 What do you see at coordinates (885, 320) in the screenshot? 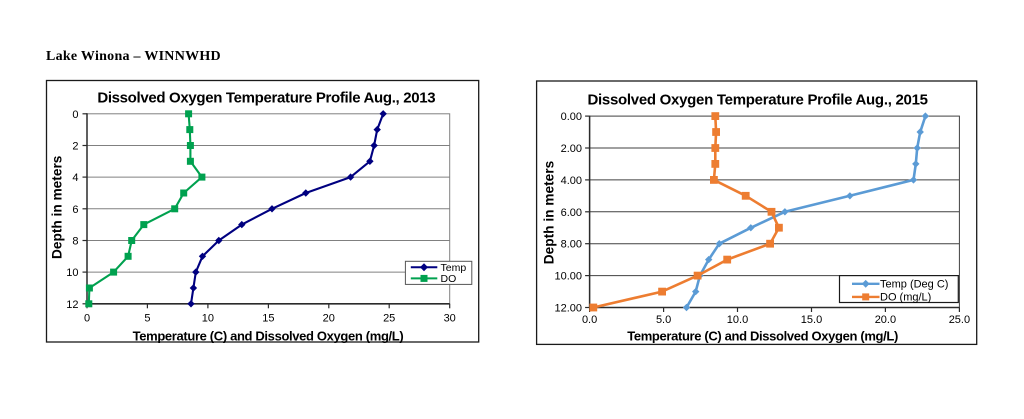
I see `svg-text: 20.0` at bounding box center [885, 320].